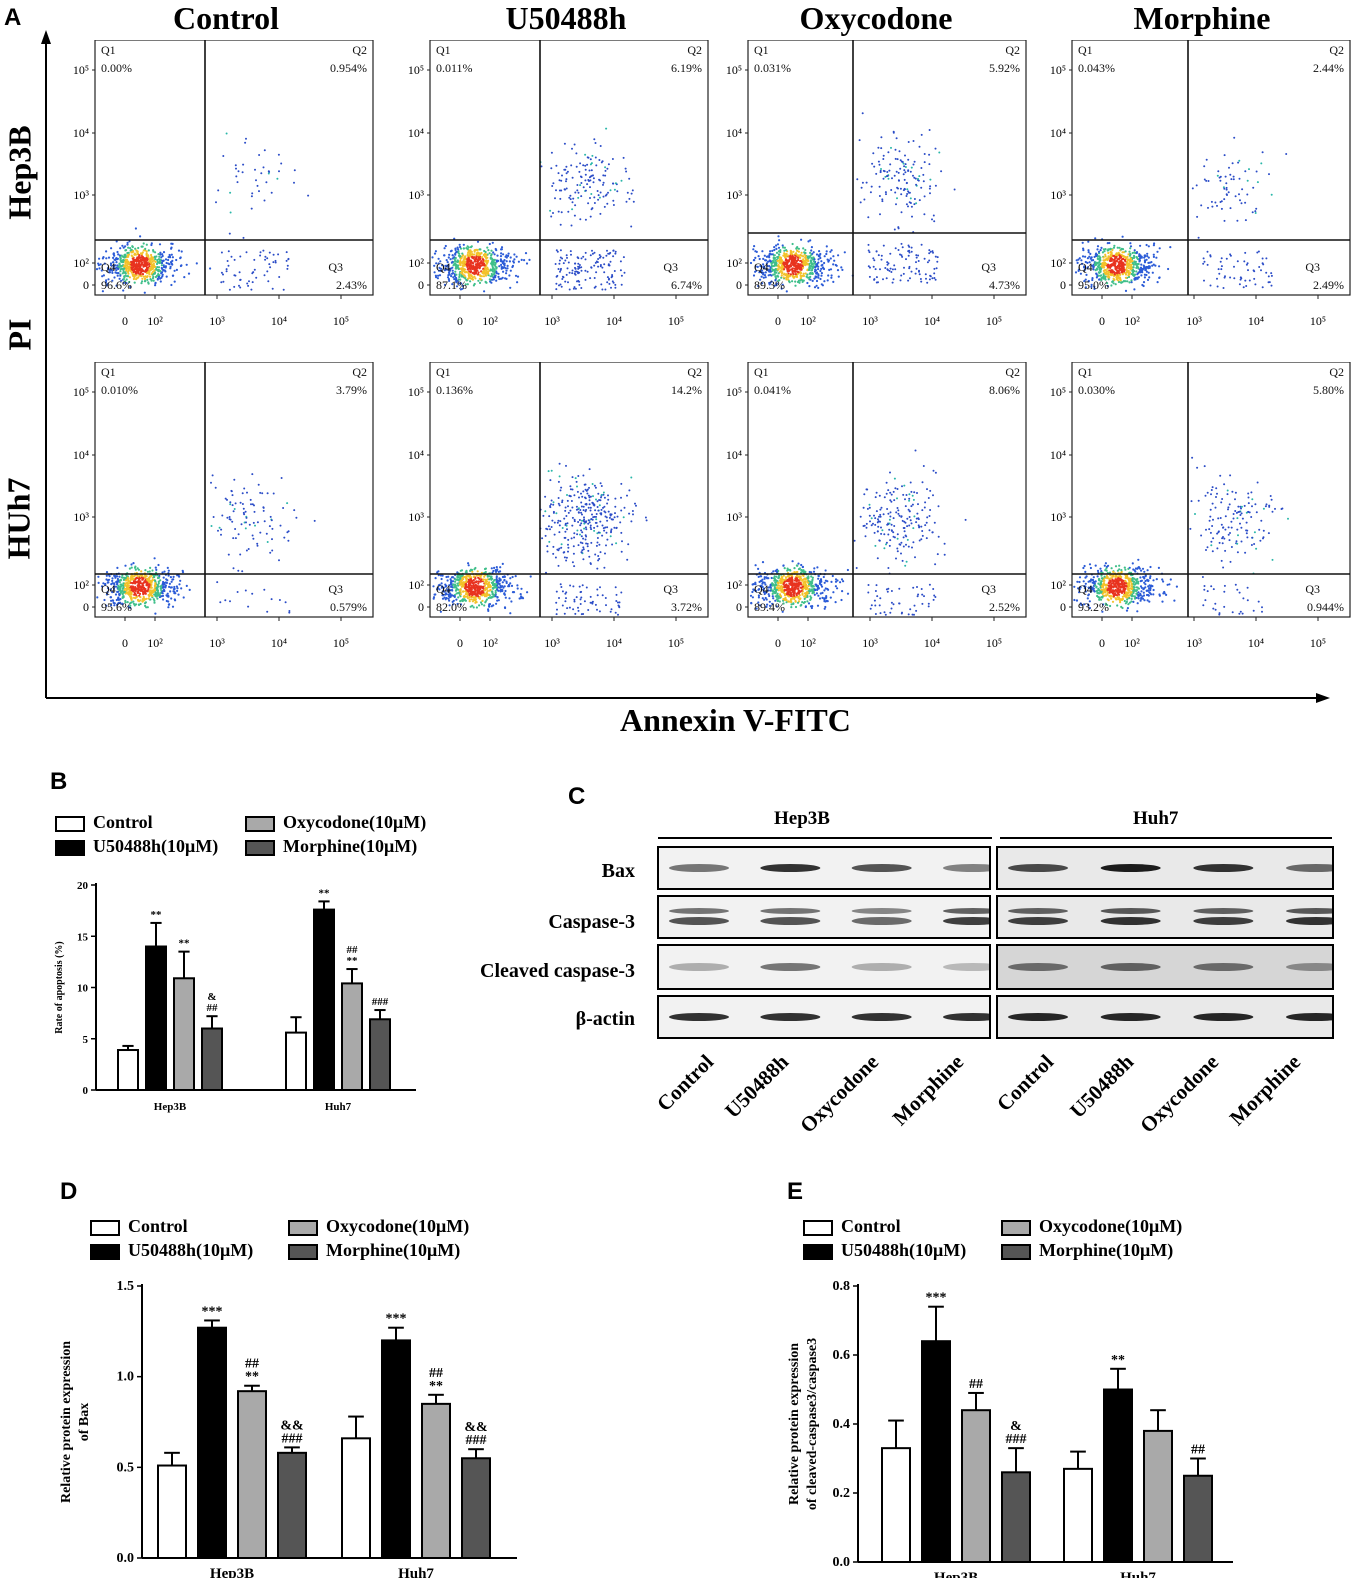  I want to click on wb-group-lines, so click(995, 838).